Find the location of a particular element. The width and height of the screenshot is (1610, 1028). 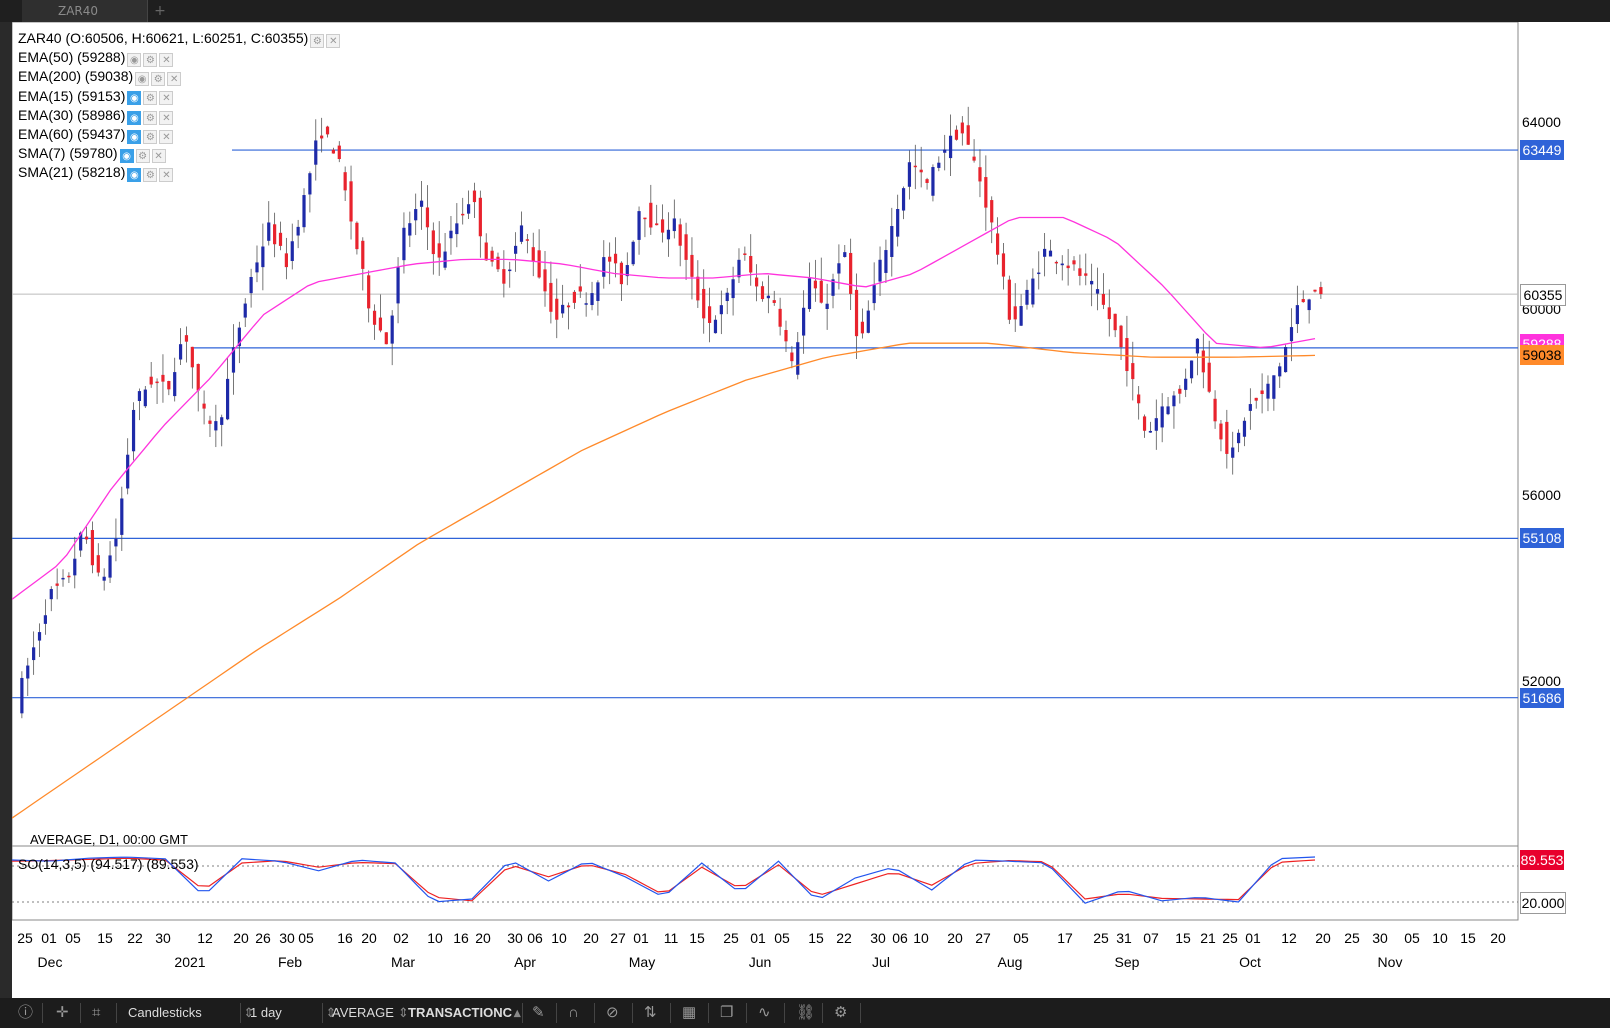

legend-row: EMA(60) (59437) ◉ ⚙ ✕ is located at coordinates (96, 135).